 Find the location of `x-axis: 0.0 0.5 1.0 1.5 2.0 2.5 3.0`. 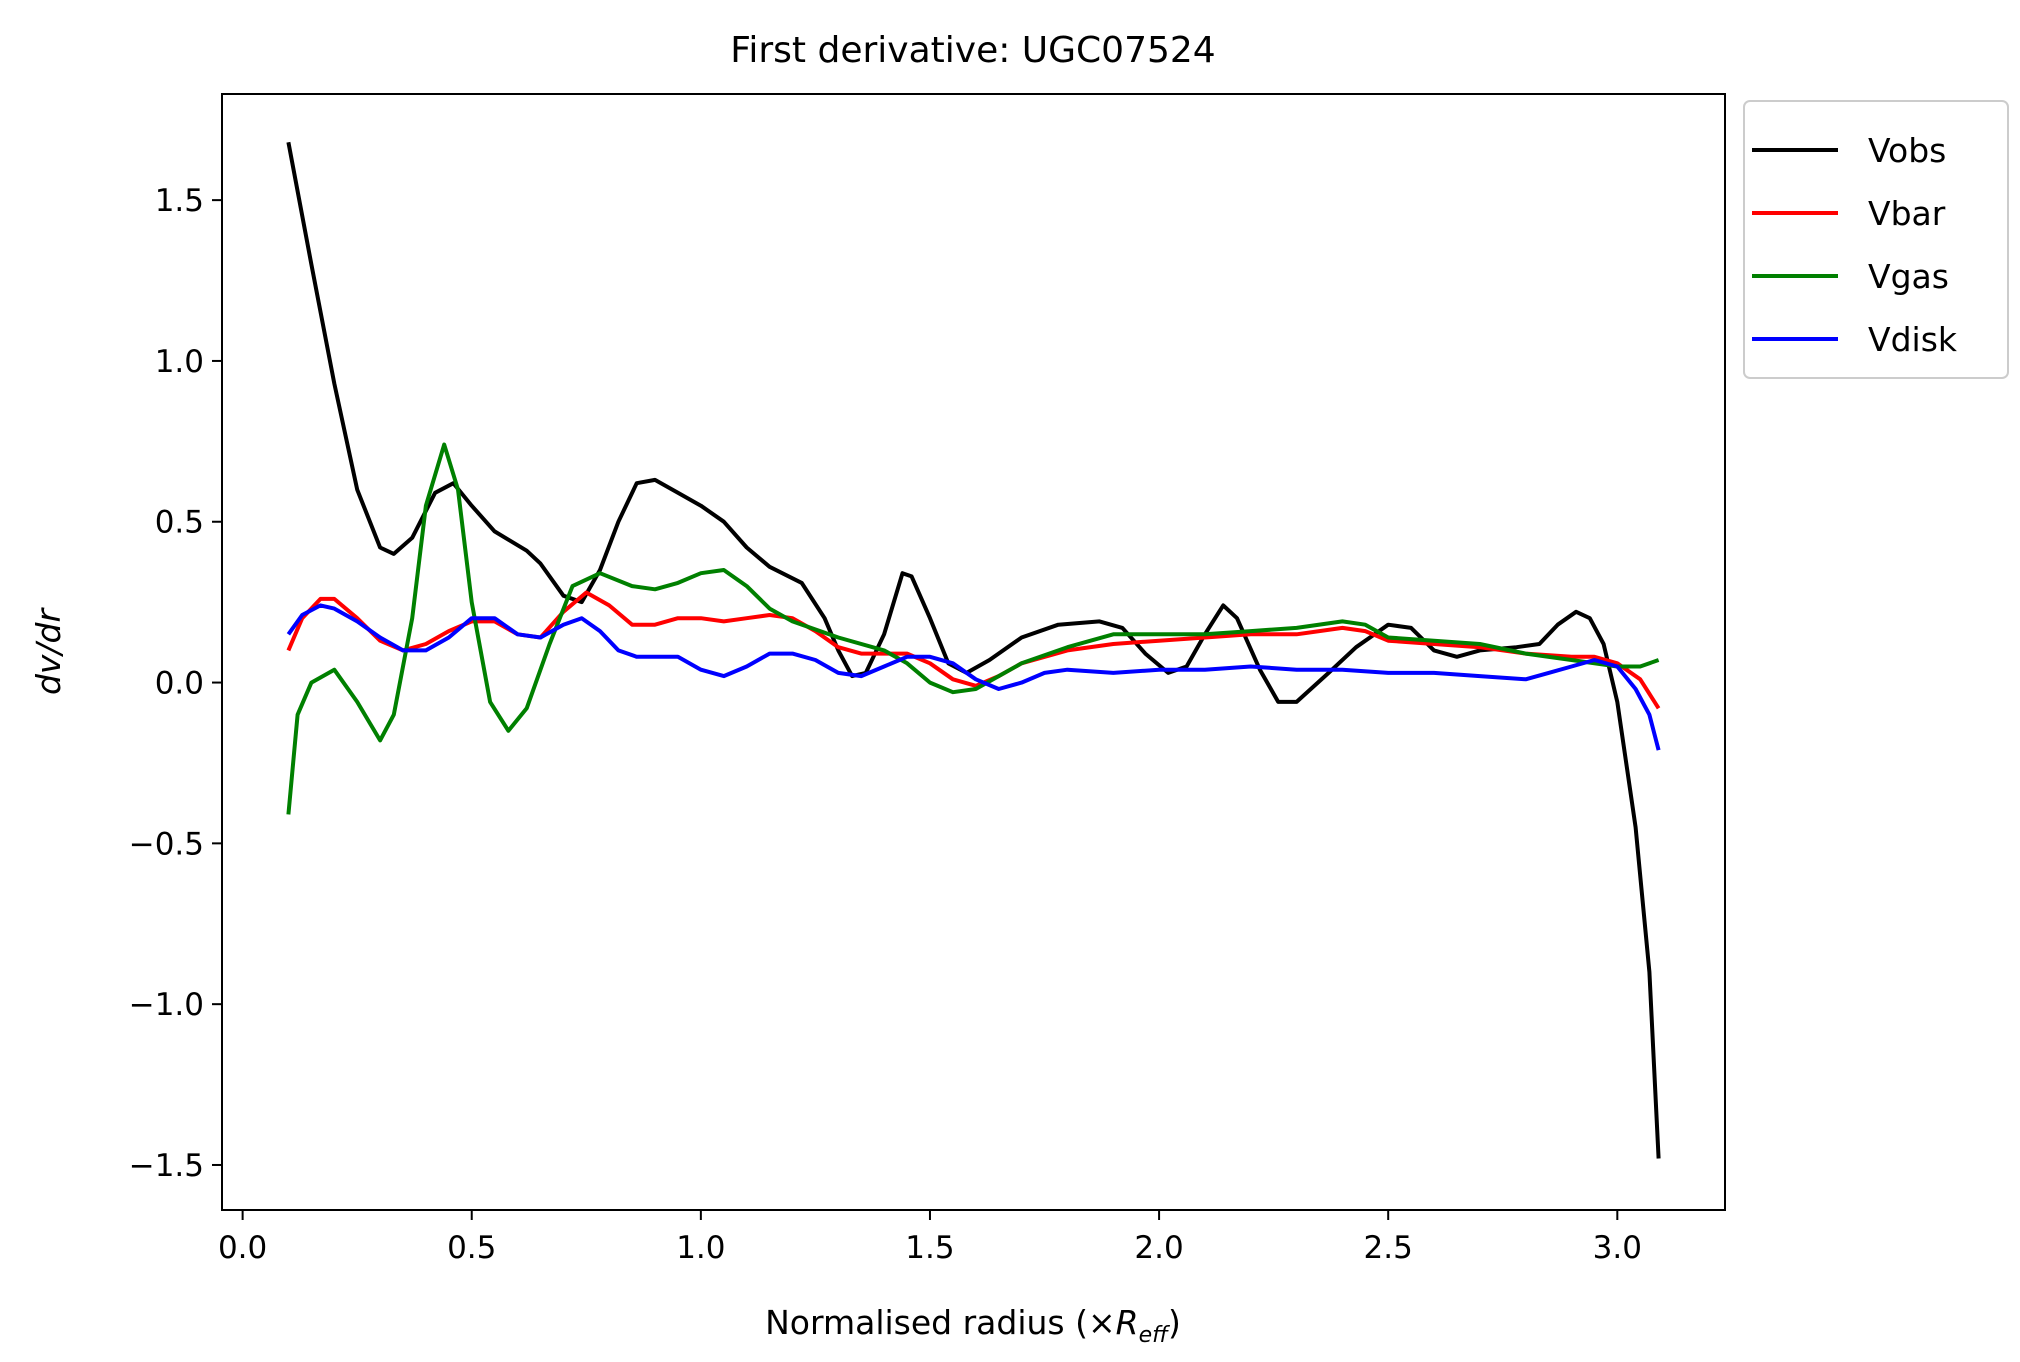

x-axis: 0.0 0.5 1.0 1.5 2.0 2.5 3.0 is located at coordinates (930, 1238).